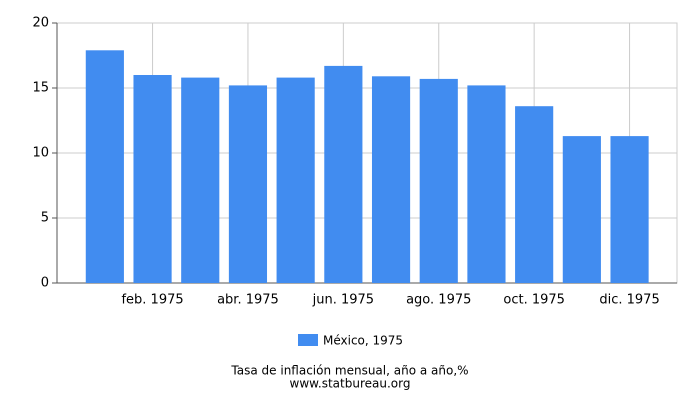  I want to click on chart-title: Tasa de inflación mensual, año a año,%, so click(349, 371).